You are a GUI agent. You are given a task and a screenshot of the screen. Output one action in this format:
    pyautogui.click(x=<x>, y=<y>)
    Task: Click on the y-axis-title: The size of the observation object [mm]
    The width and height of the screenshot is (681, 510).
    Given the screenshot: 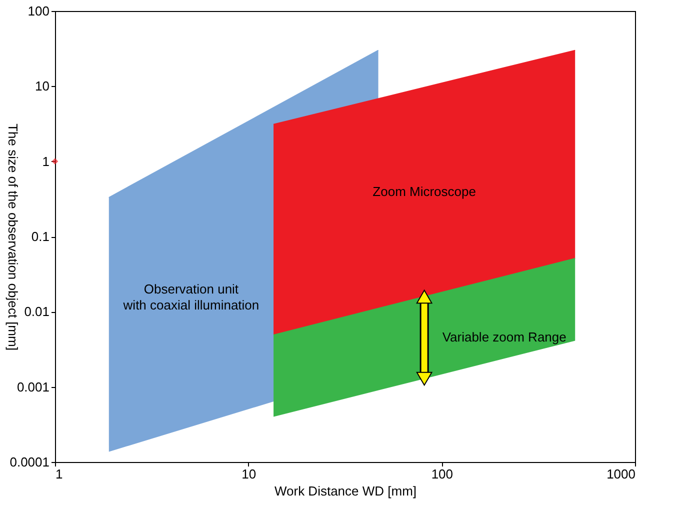 What is the action you would take?
    pyautogui.click(x=13, y=237)
    